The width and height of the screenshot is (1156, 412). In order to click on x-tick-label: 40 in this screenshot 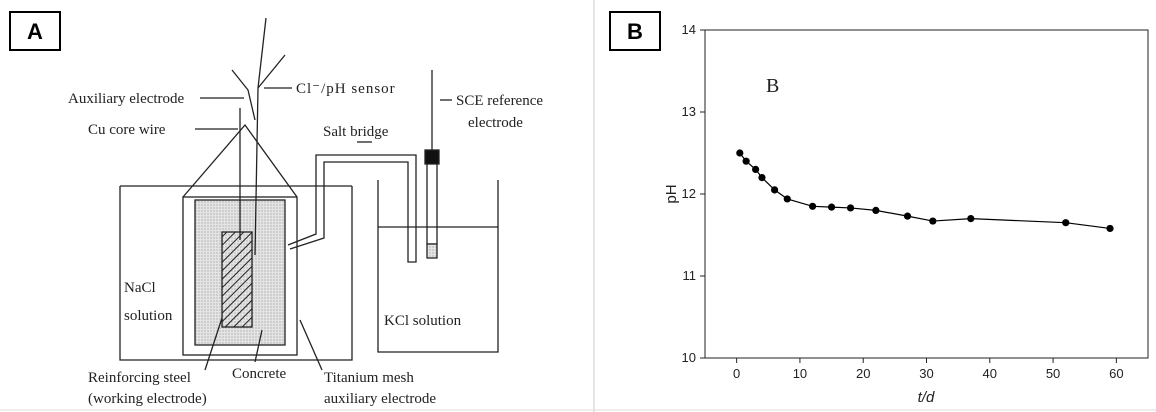, I will do `click(990, 373)`.